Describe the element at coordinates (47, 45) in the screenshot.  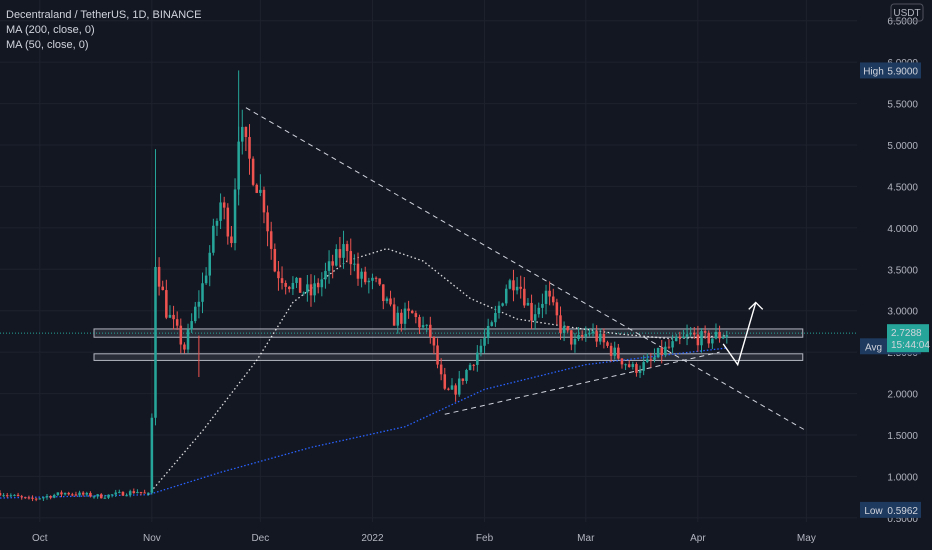
I see `ma50-legend: MA (50, close, 0)` at that location.